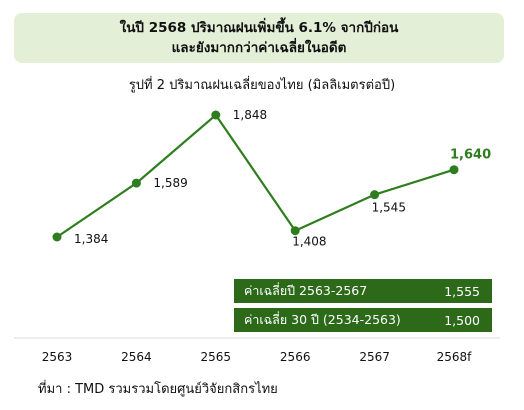 Image resolution: width=524 pixels, height=410 pixels. I want to click on stat-box-5yr-average: ค่าเฉลี่ยปี 2563-2567 1,555, so click(363, 291).